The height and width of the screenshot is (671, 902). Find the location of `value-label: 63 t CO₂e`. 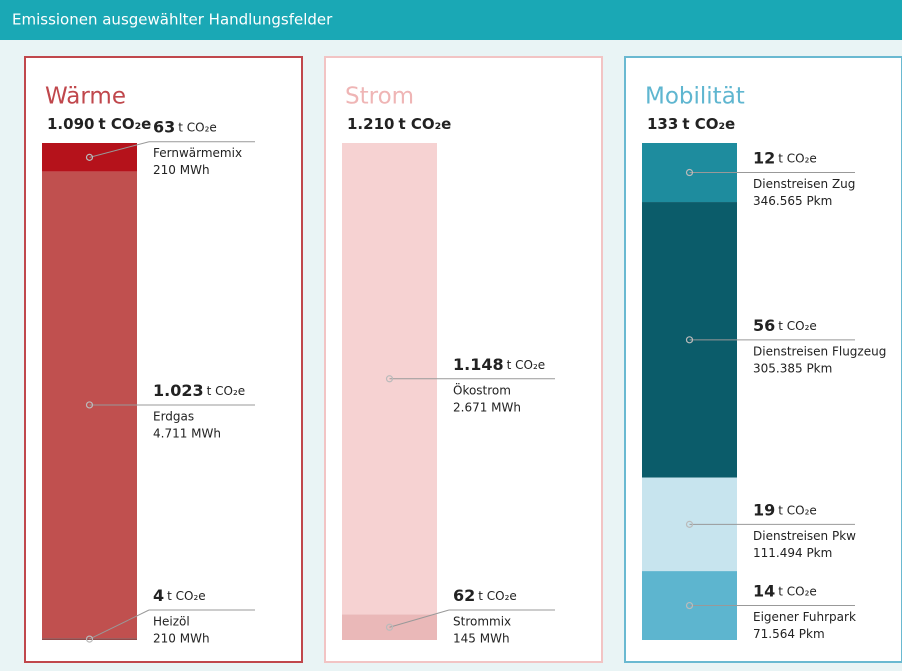

value-label: 63 t CO₂e is located at coordinates (185, 126).